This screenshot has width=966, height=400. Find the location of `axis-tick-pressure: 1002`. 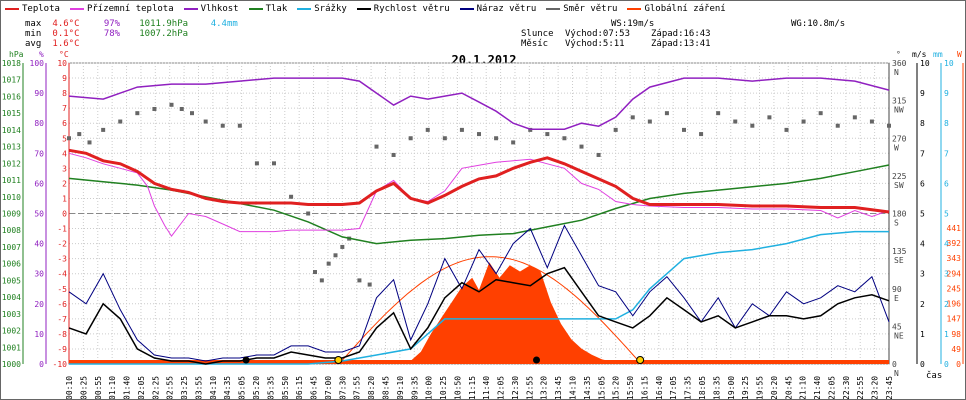

axis-tick-pressure: 1002 is located at coordinates (11, 331).